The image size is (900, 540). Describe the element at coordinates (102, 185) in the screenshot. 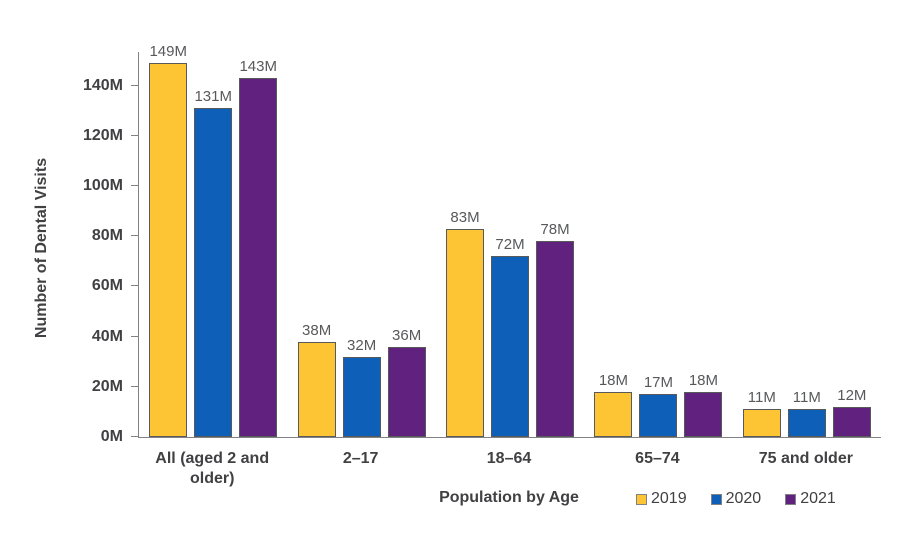

I see `y-tick-label: 100M` at that location.